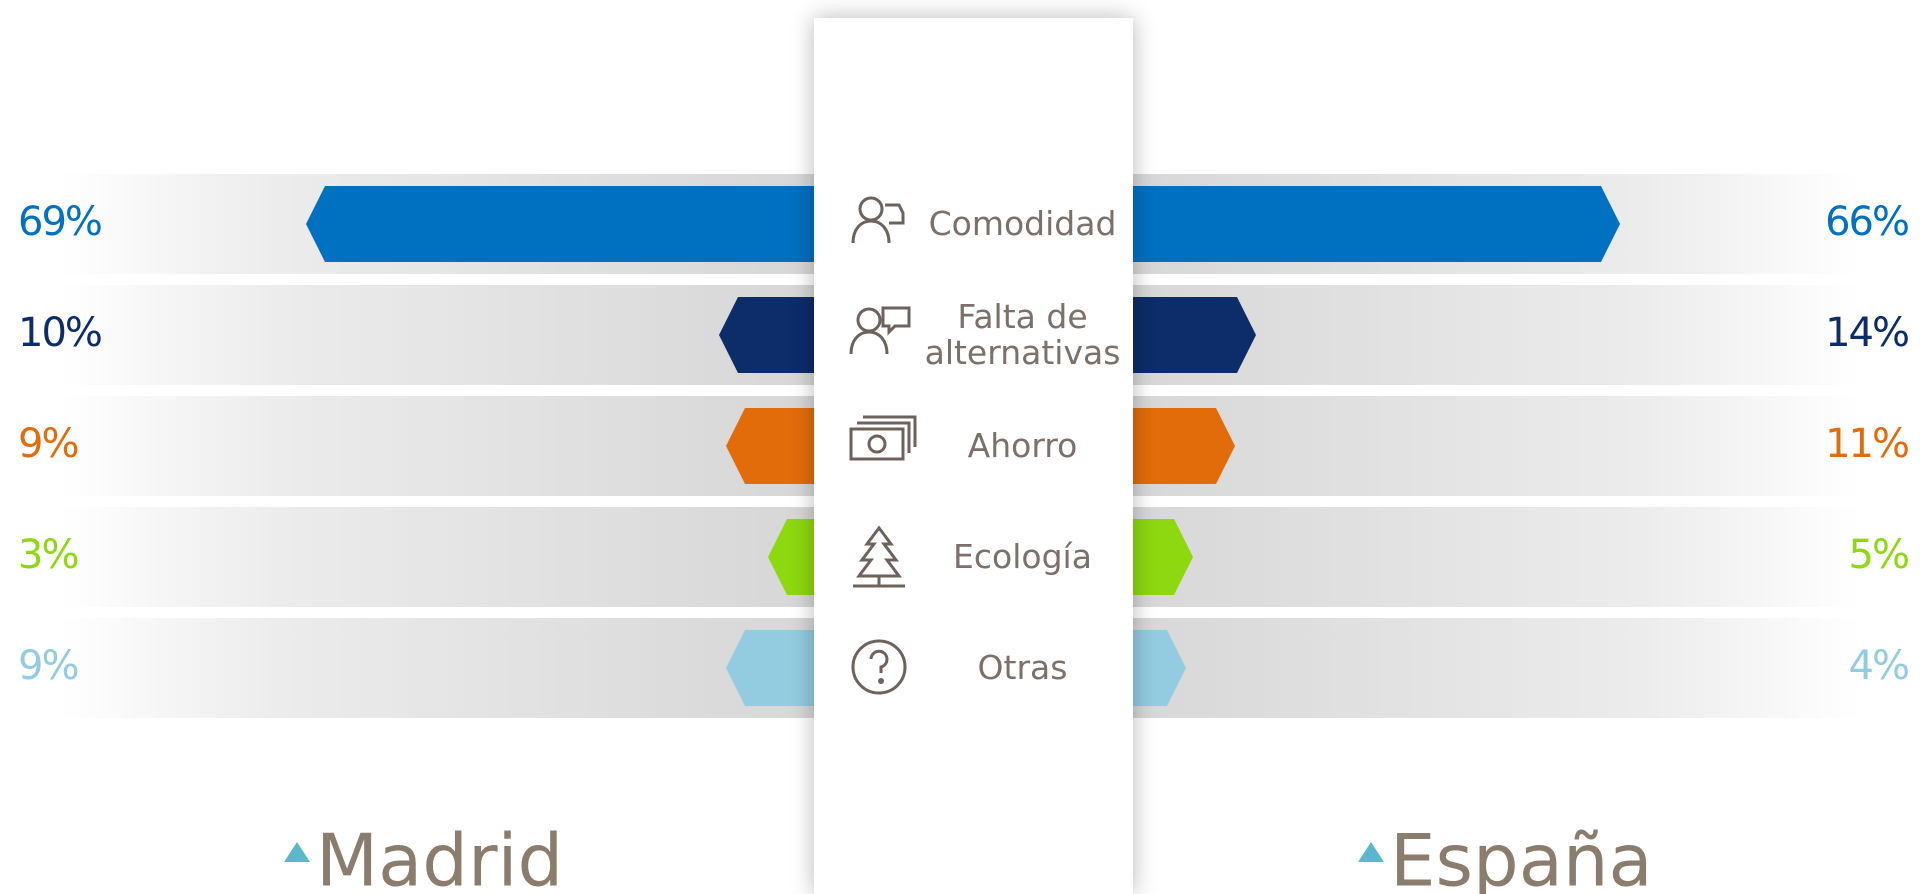 This screenshot has height=894, width=1920. What do you see at coordinates (1022, 334) in the screenshot?
I see `category-label: Falta de alternativas` at bounding box center [1022, 334].